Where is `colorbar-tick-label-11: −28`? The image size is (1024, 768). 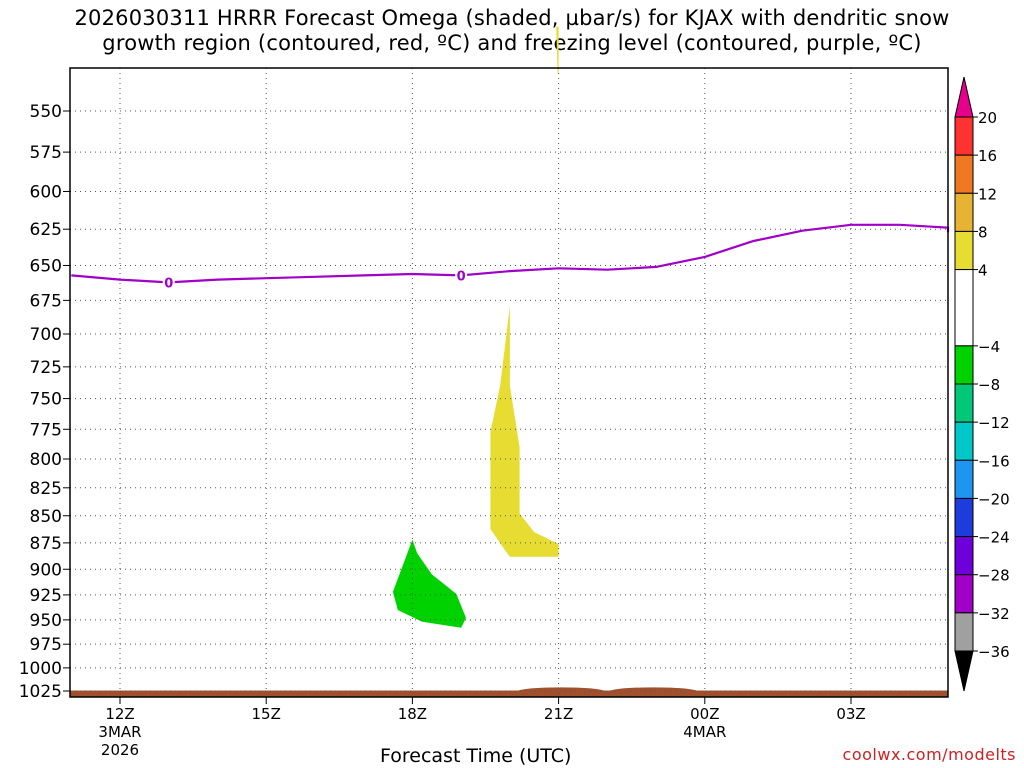 colorbar-tick-label-11: −28 is located at coordinates (994, 576).